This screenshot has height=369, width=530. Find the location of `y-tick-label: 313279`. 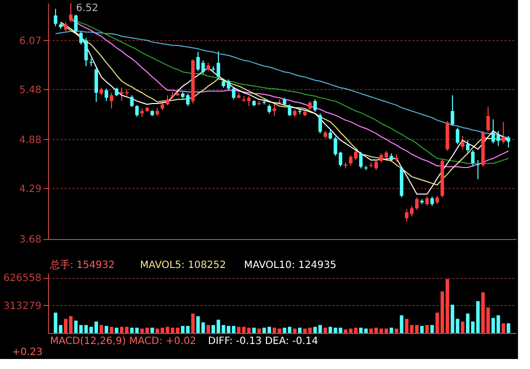

y-tick-label: 313279 is located at coordinates (22, 306).